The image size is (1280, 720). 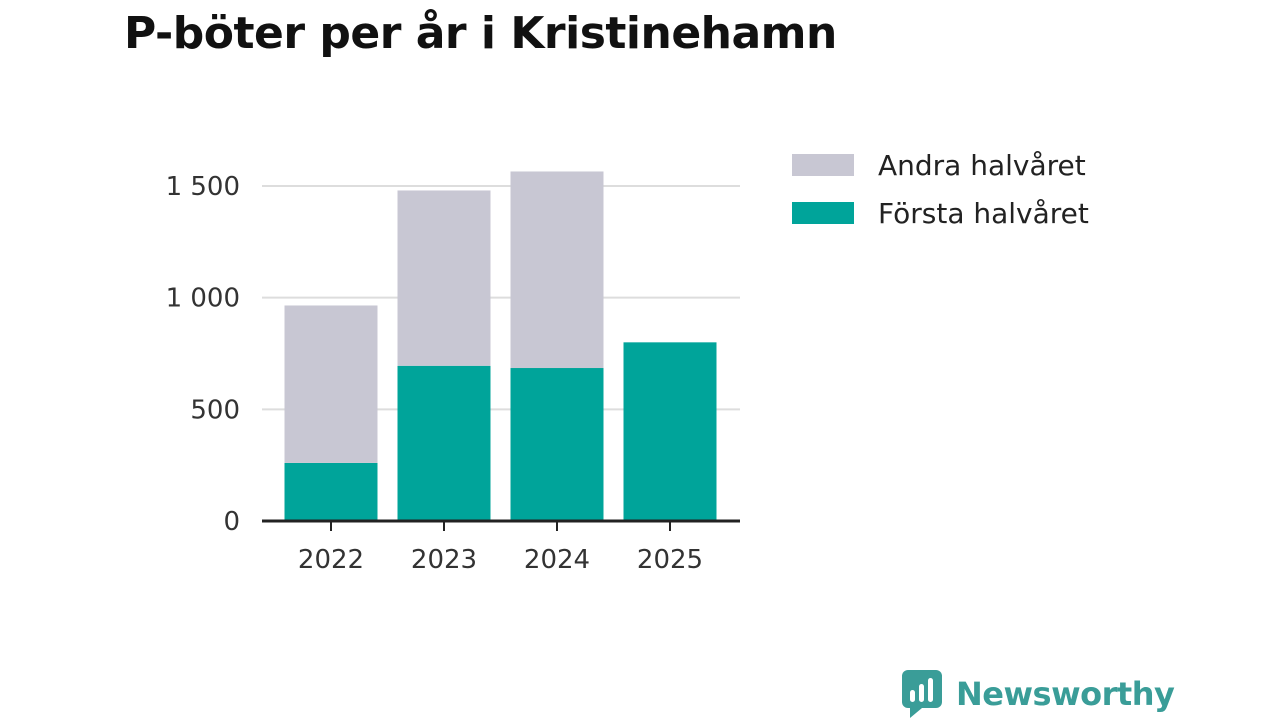 What do you see at coordinates (940, 189) in the screenshot?
I see `legend: Andra halvåret Första halvåret` at bounding box center [940, 189].